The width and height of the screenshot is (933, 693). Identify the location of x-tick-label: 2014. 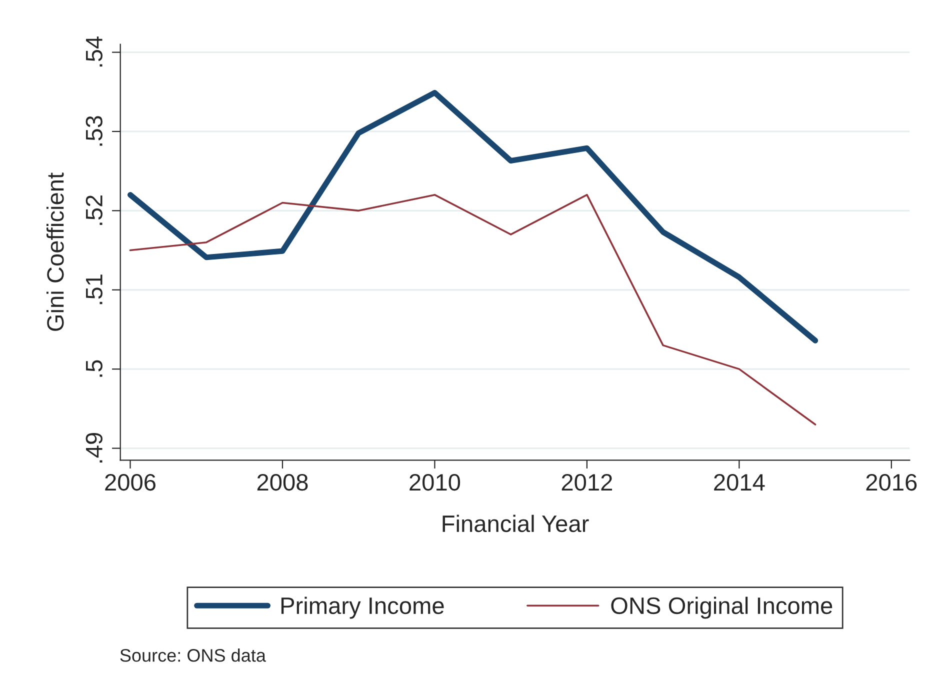
(739, 482).